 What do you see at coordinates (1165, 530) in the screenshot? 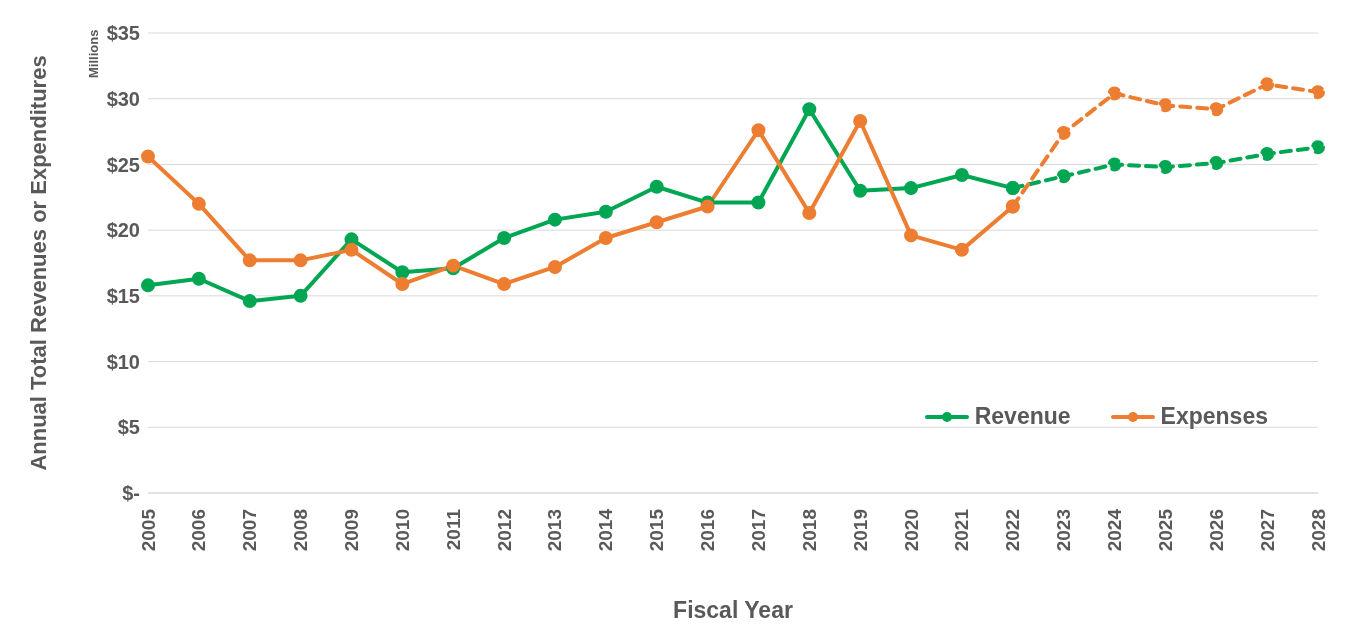
I see `x-tick-label: 2025` at bounding box center [1165, 530].